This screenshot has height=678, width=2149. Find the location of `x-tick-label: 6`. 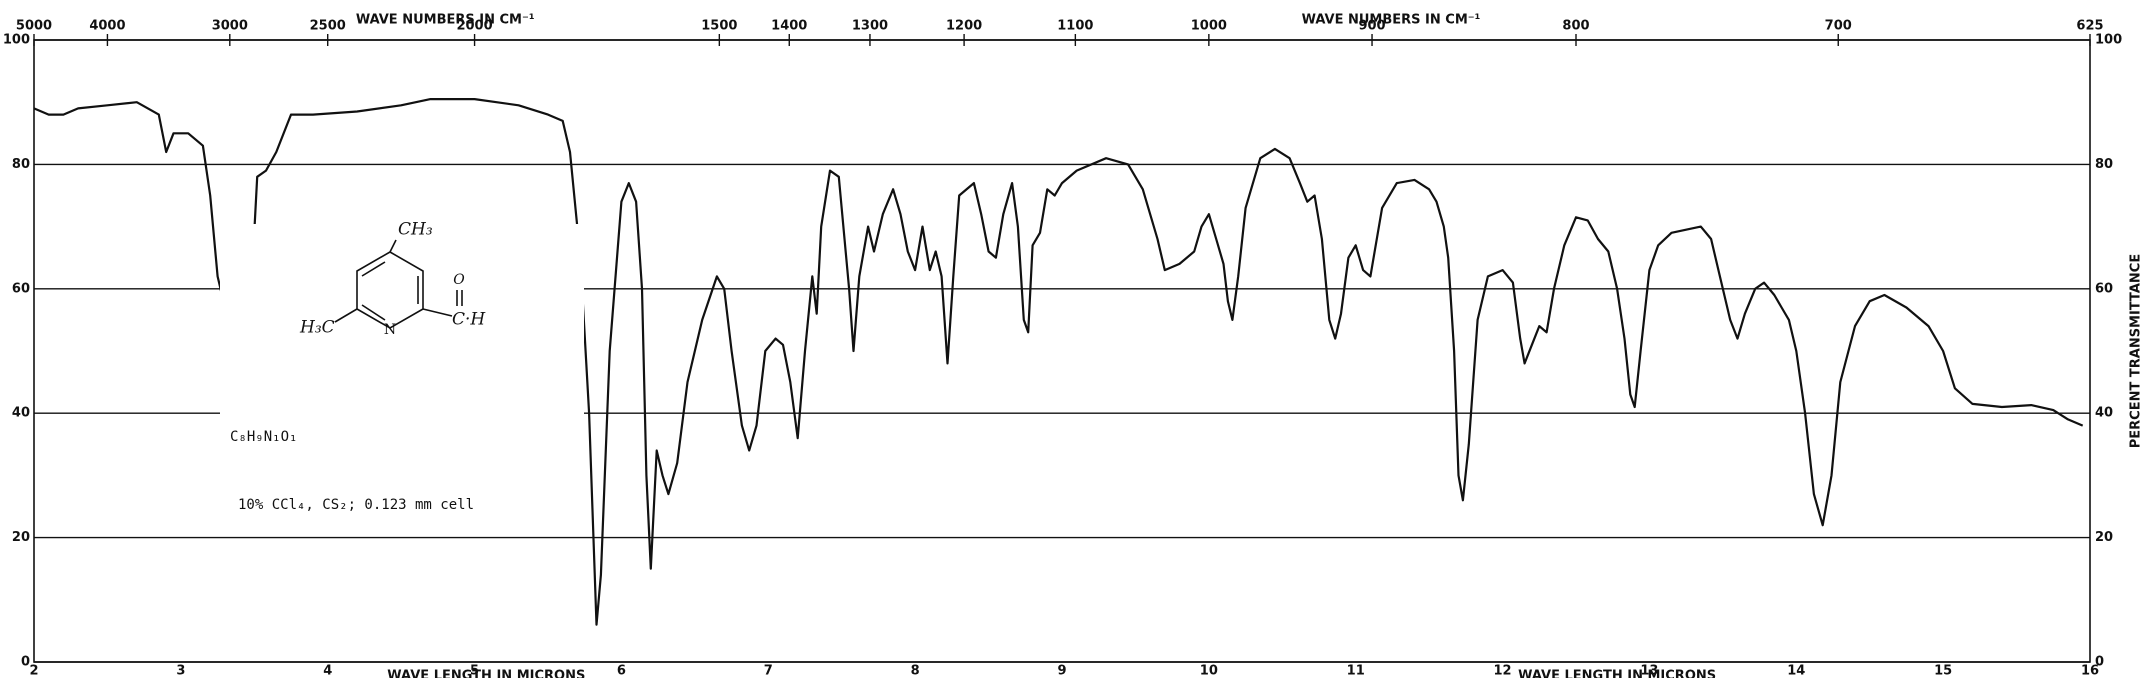

x-tick-label: 6 is located at coordinates (621, 671).